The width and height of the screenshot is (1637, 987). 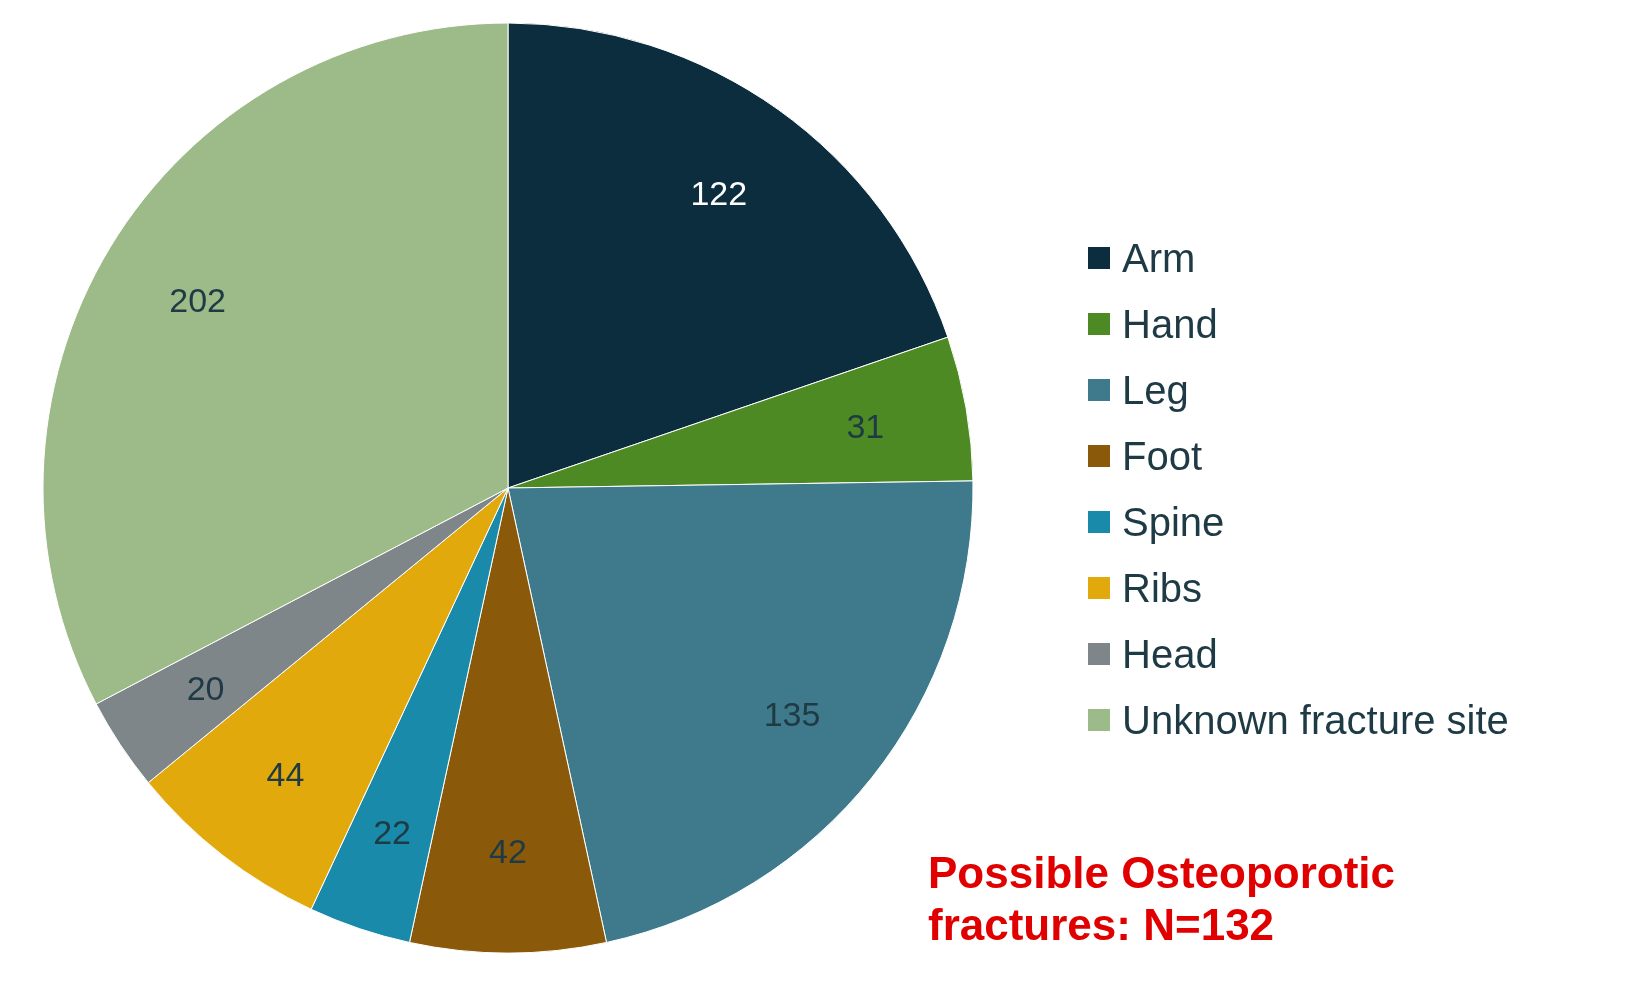 I want to click on data-label: 42, so click(x=508, y=850).